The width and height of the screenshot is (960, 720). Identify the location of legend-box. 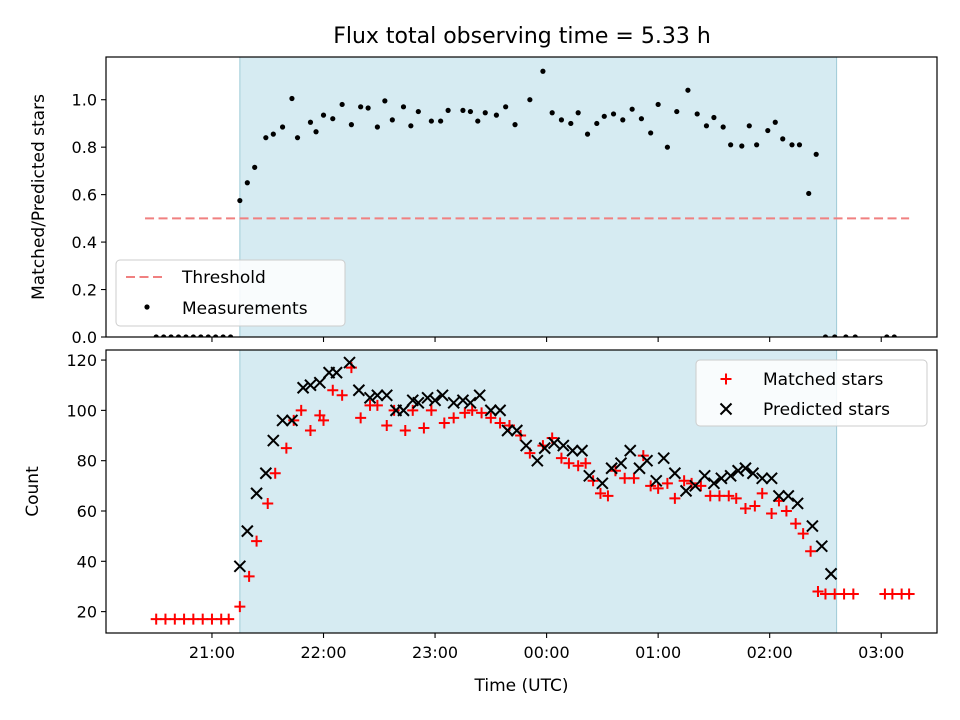
(811, 393).